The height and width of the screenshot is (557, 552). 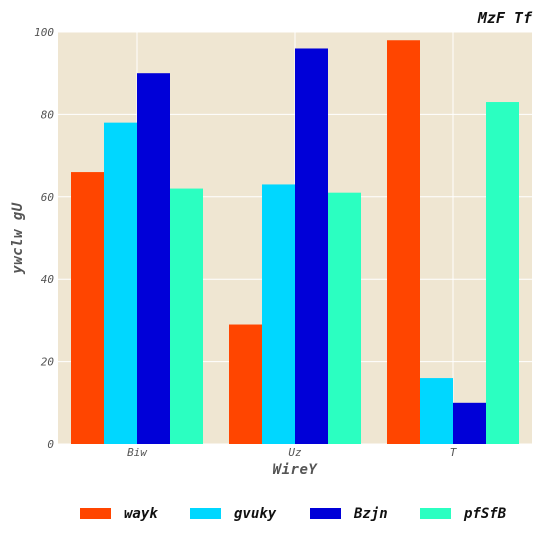 I want to click on x-axis-ticks: Biw Uz T, so click(x=292, y=452).